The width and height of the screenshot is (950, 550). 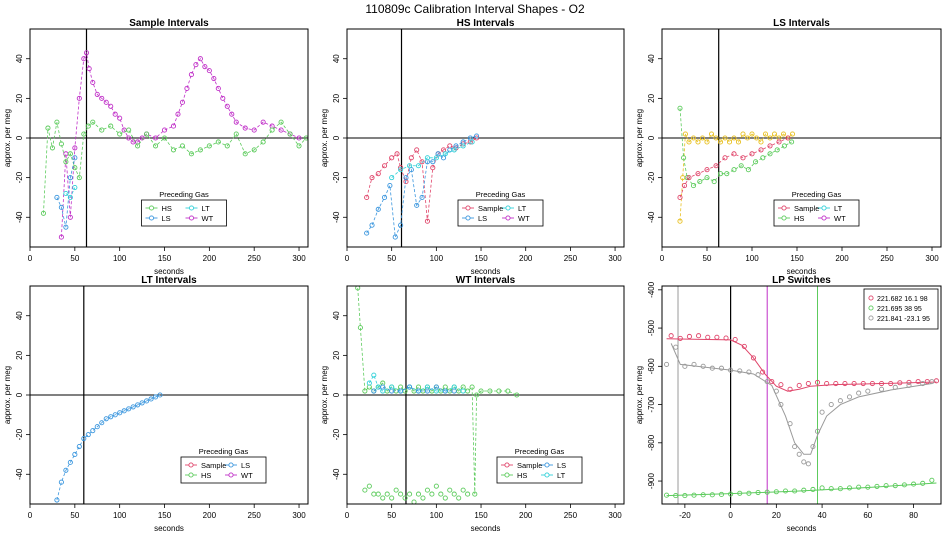 I want to click on legend-label: Sample, so click(x=529, y=465).